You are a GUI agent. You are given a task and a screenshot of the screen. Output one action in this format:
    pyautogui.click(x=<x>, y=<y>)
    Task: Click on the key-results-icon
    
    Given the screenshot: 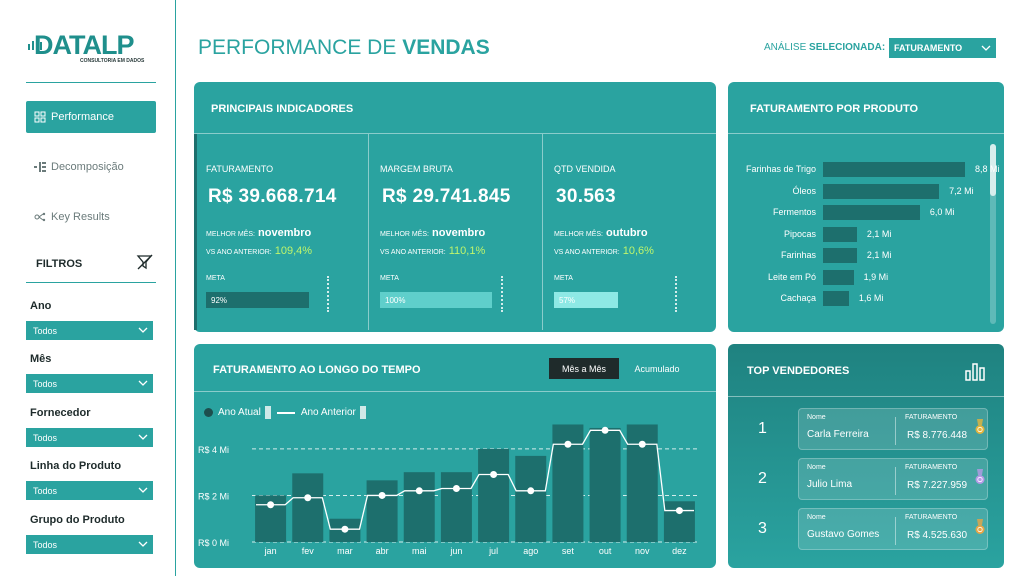 What is the action you would take?
    pyautogui.click(x=40, y=217)
    